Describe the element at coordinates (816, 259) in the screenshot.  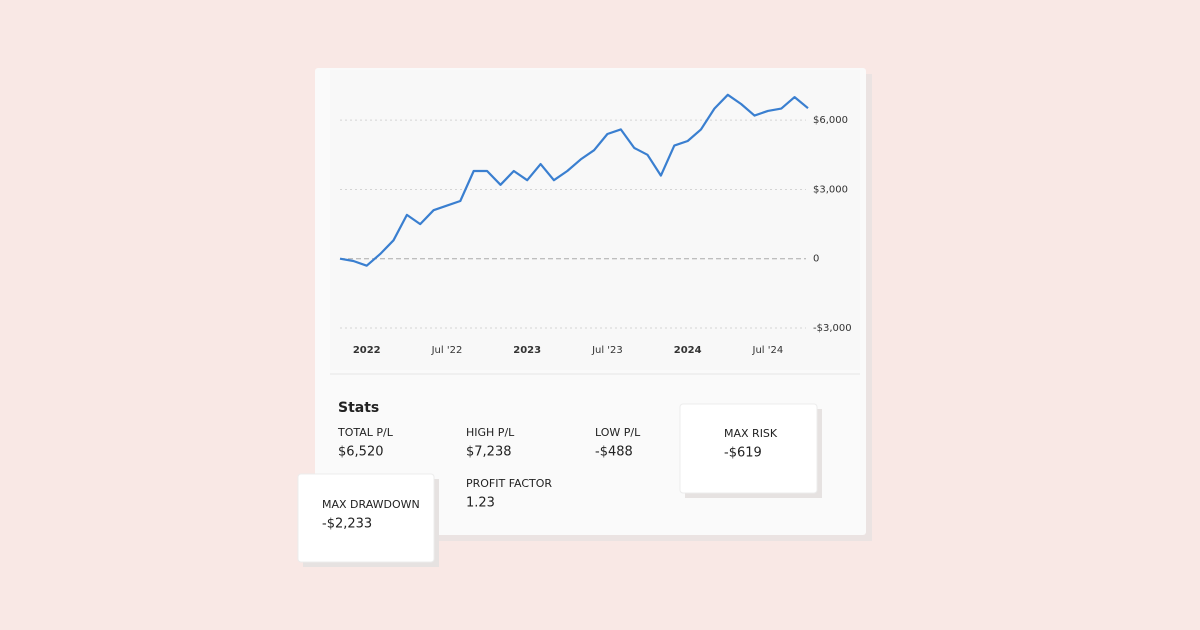
I see `y-tick-label: 0` at that location.